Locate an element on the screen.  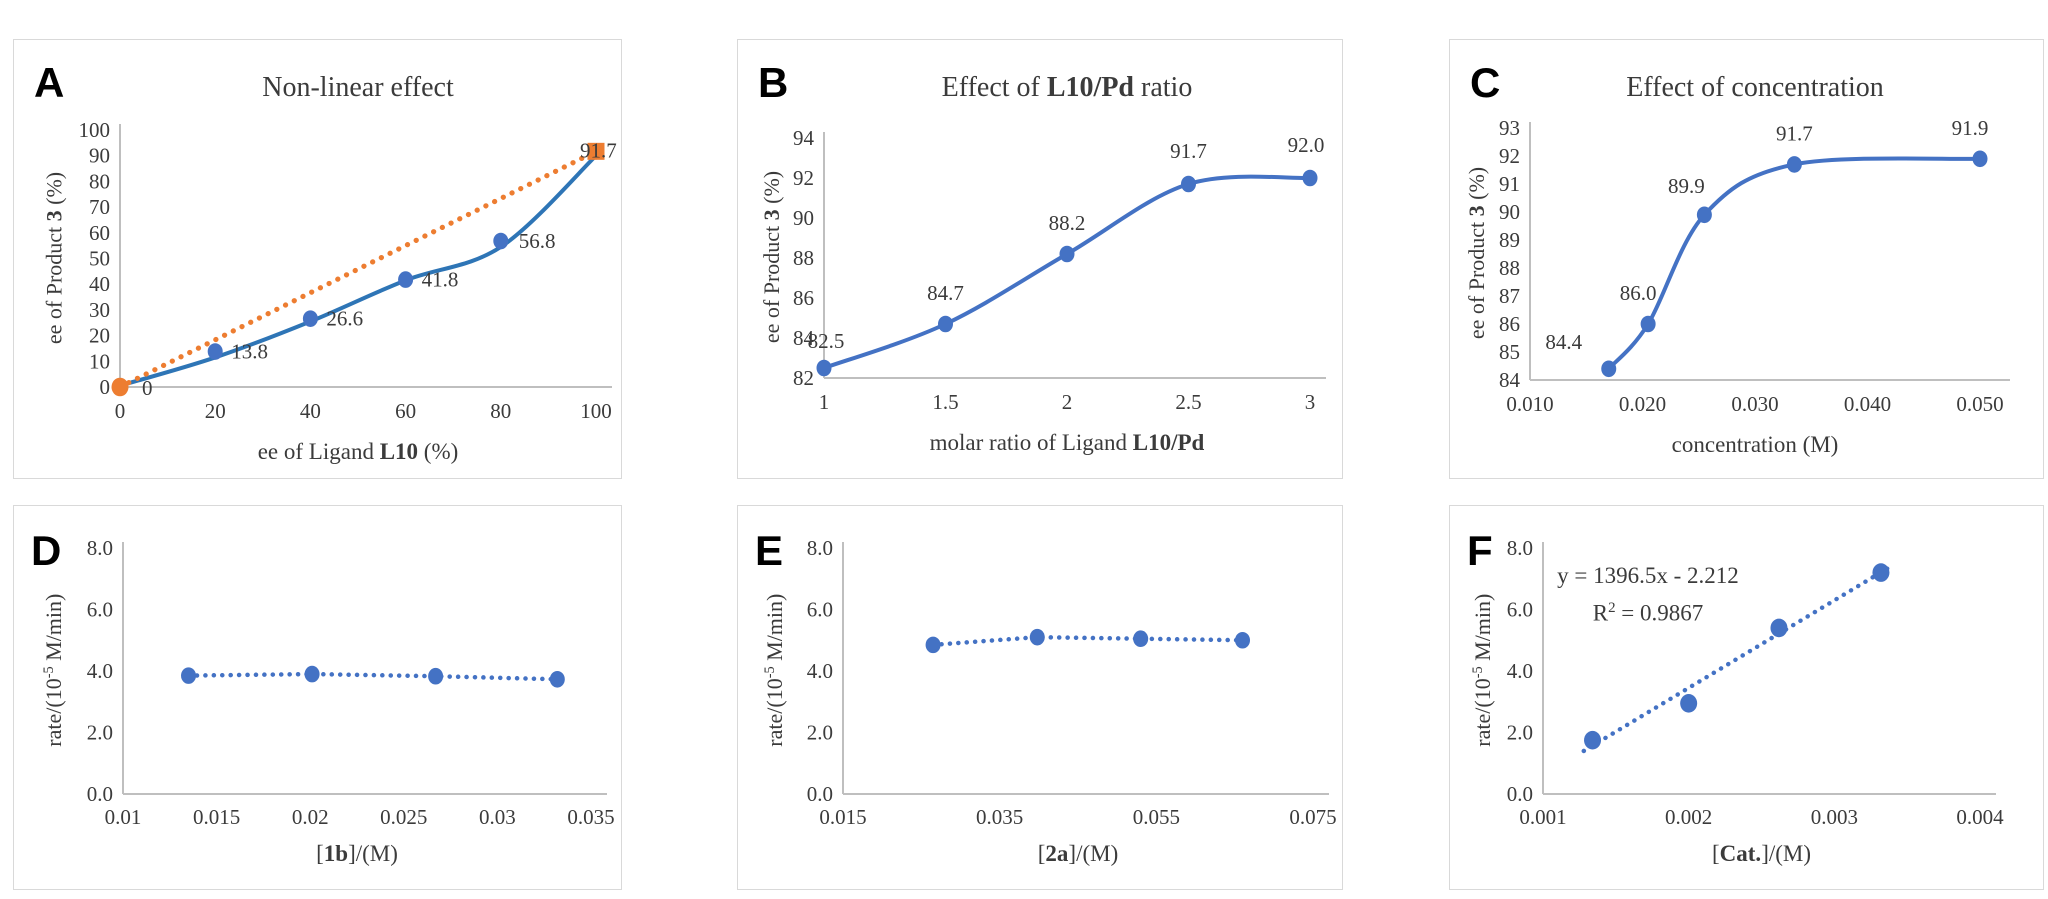
panel-b-letter: B is located at coordinates (773, 82).